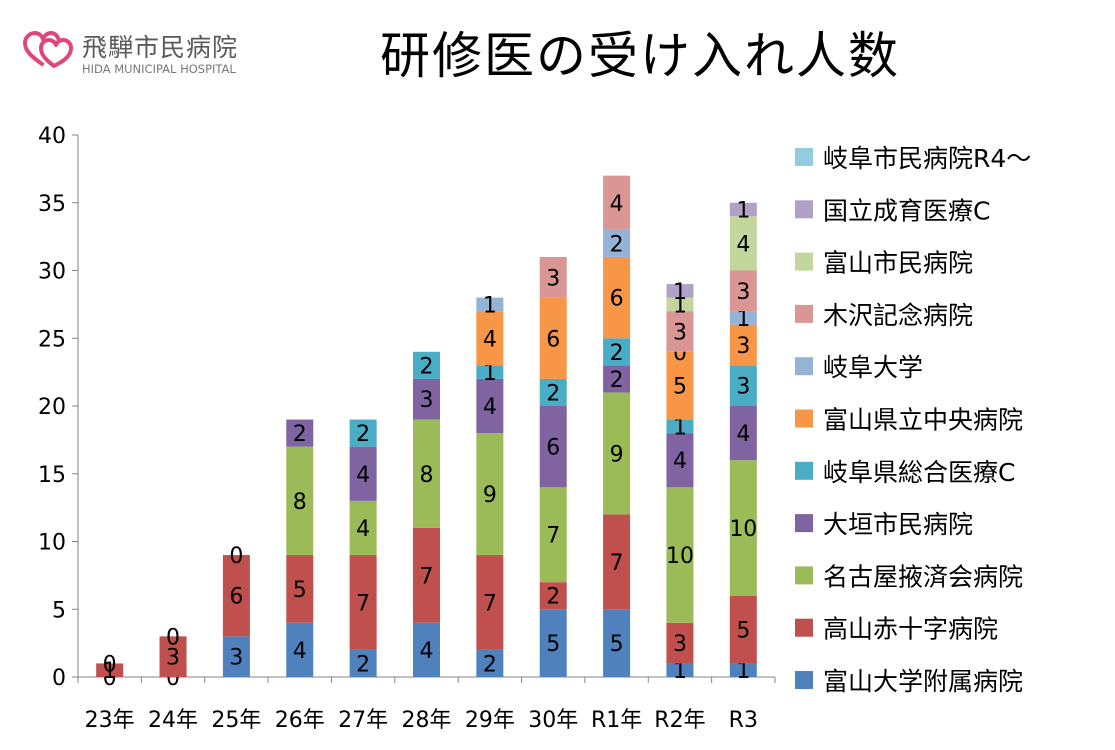  Describe the element at coordinates (919, 472) in the screenshot. I see `legend-label: 岐阜県総合医療C` at that location.